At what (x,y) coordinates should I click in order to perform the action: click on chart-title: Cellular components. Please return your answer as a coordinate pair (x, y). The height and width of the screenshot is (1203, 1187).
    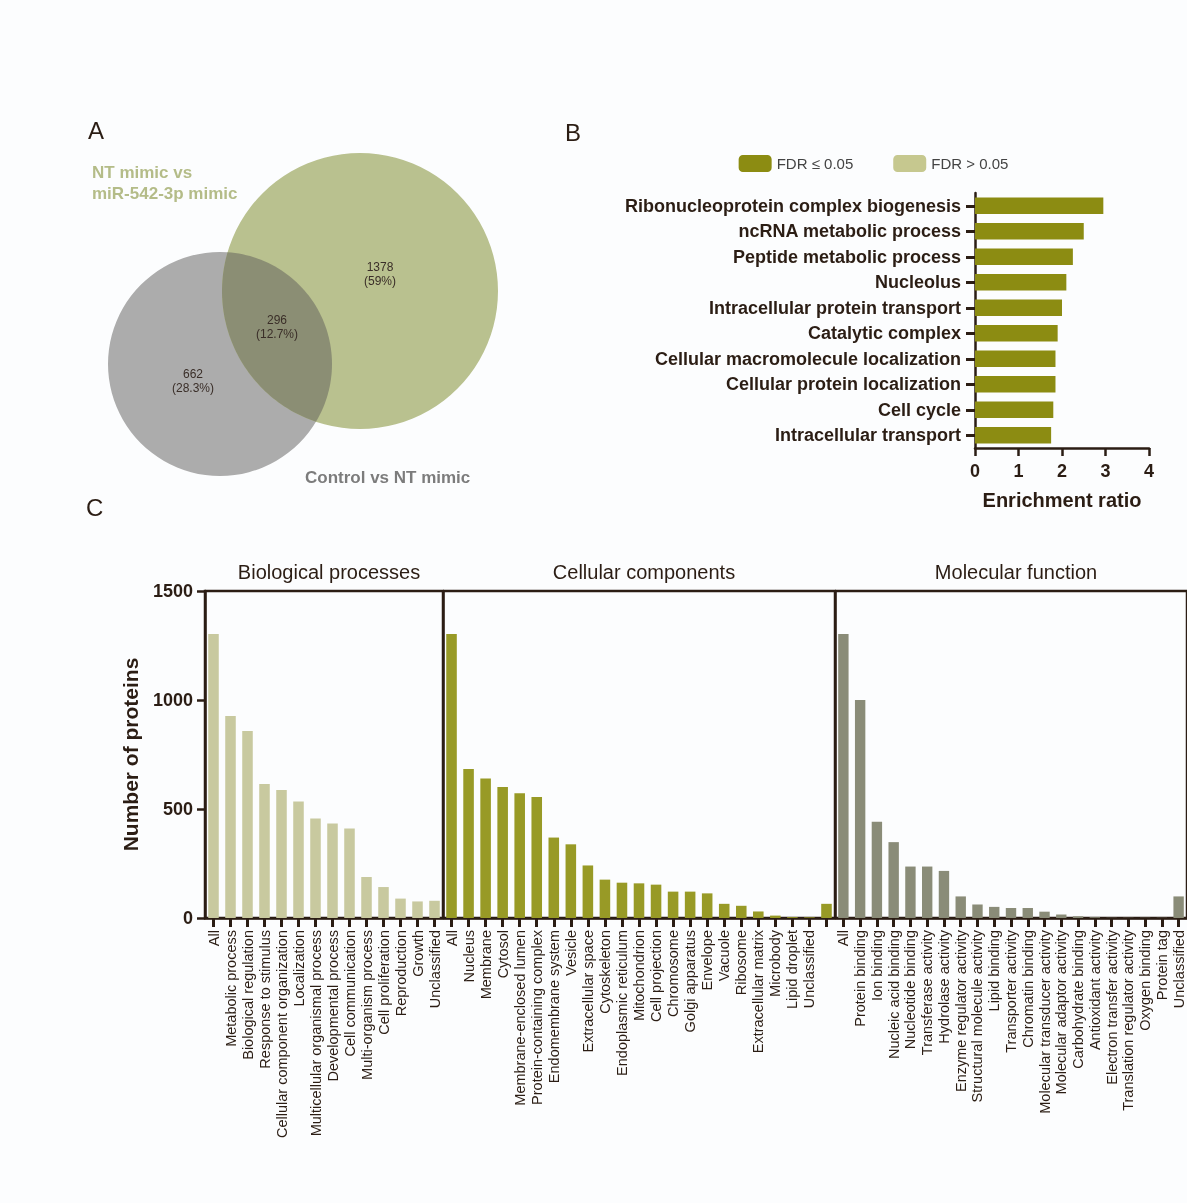
    Looking at the image, I should click on (644, 572).